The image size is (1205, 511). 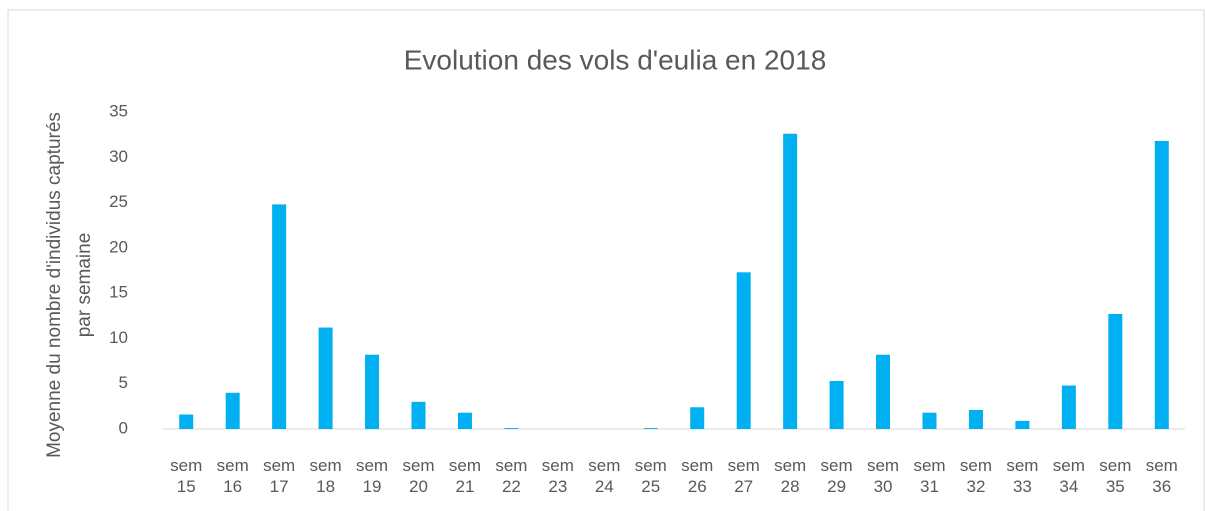 I want to click on x-tick-label: sem 19, so click(x=372, y=476).